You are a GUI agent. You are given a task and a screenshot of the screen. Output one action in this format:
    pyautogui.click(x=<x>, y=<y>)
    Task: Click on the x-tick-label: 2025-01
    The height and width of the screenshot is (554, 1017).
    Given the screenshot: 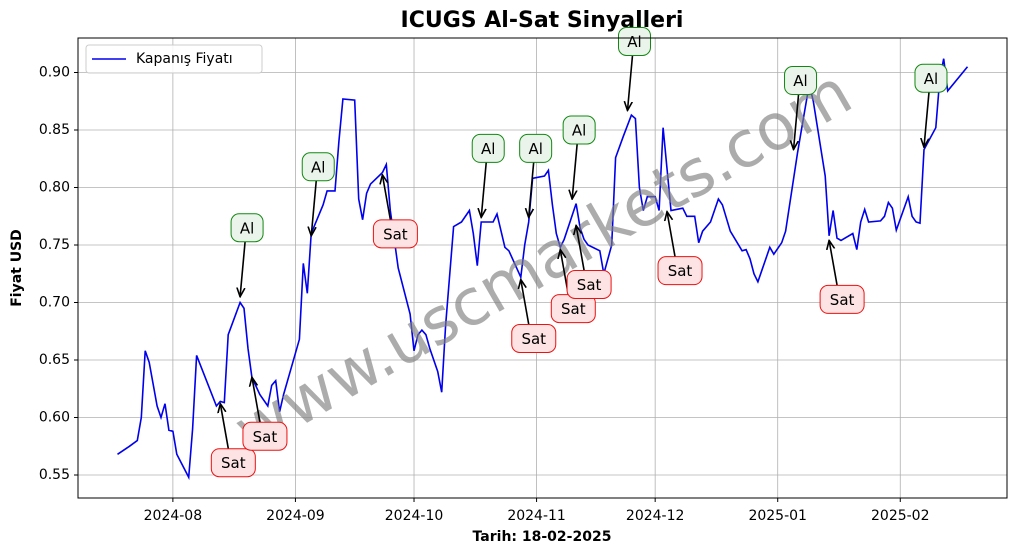 What is the action you would take?
    pyautogui.click(x=777, y=516)
    